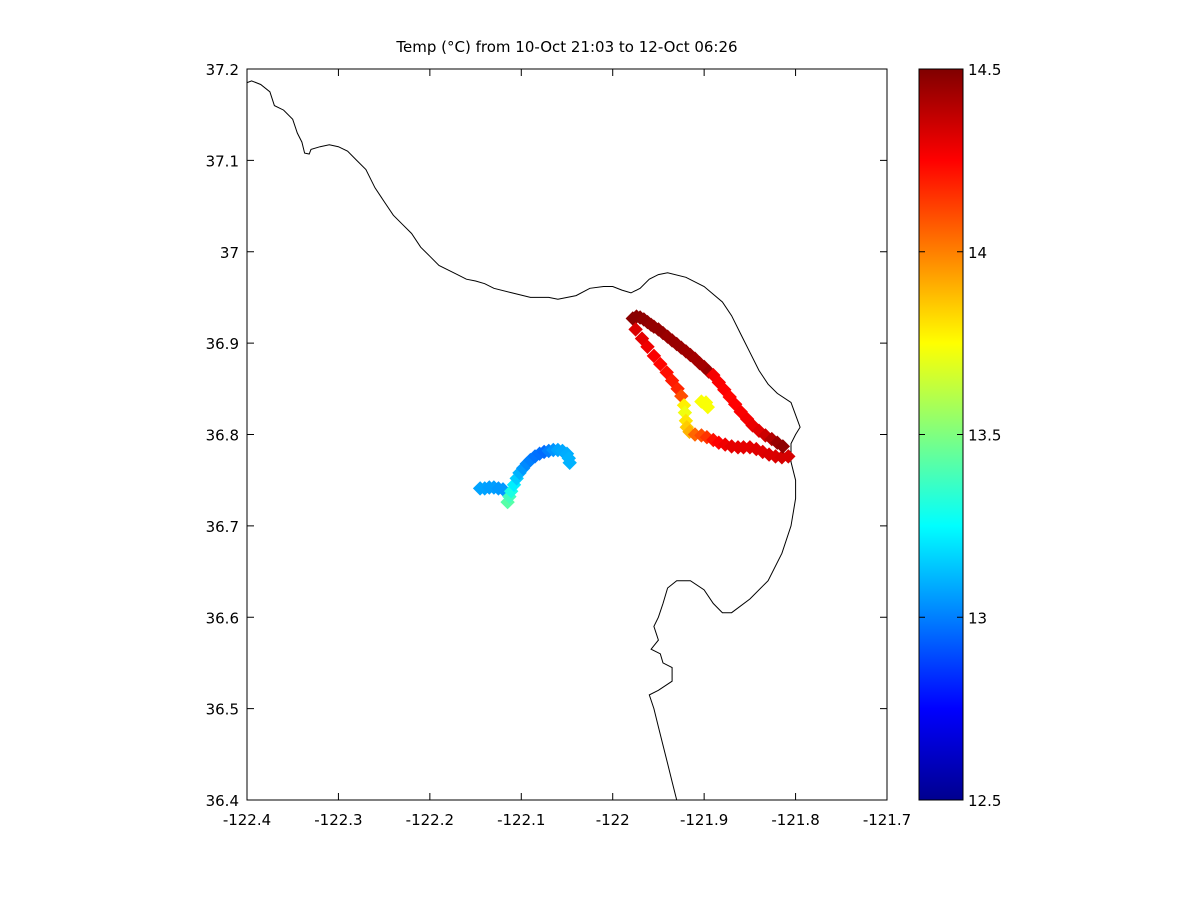  What do you see at coordinates (984, 801) in the screenshot?
I see `colorbar-tick-label: 12.5` at bounding box center [984, 801].